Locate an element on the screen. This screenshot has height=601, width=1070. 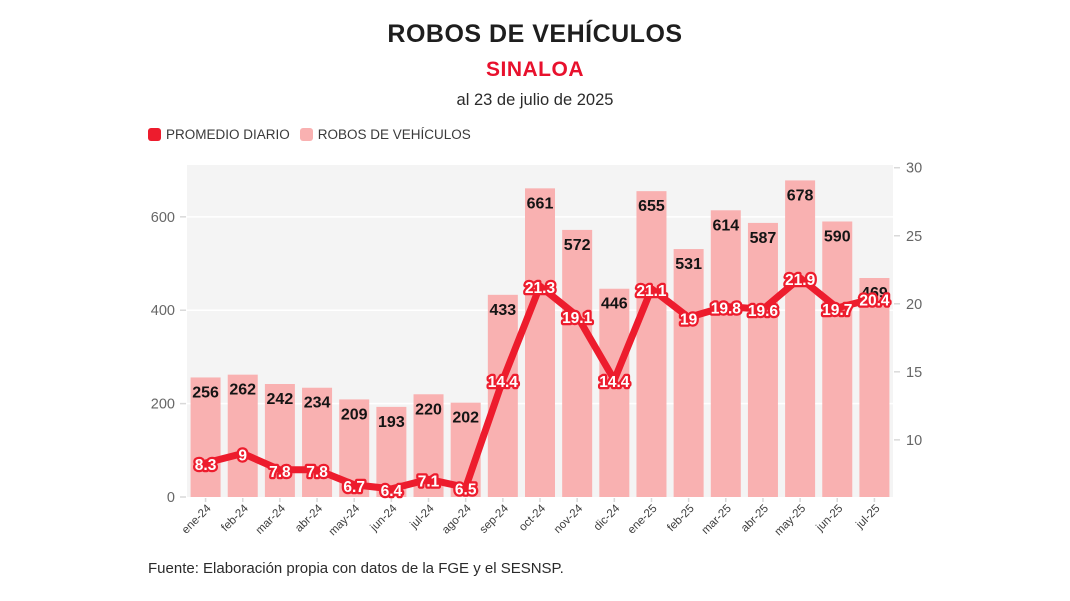
bar-value-label: 202 is located at coordinates (465, 418).